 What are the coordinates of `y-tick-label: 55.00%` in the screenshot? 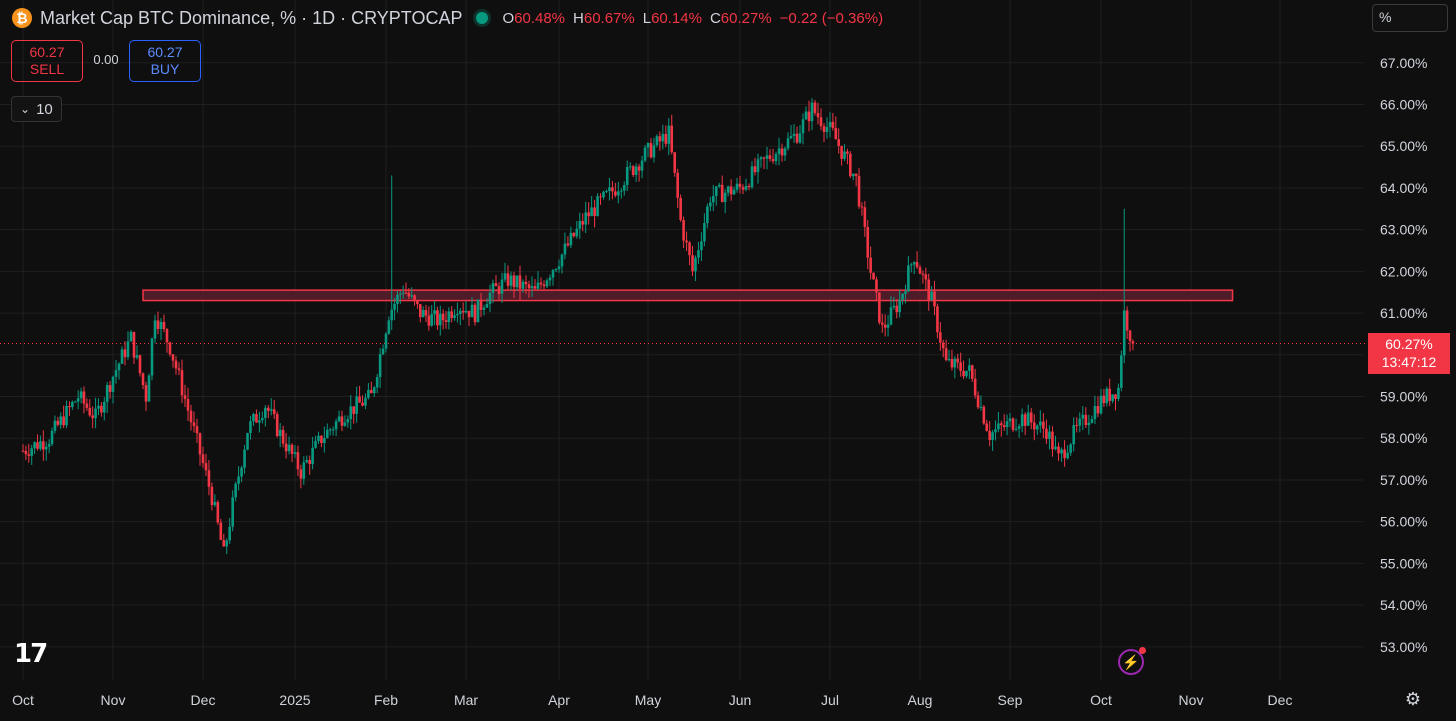 It's located at (1403, 563).